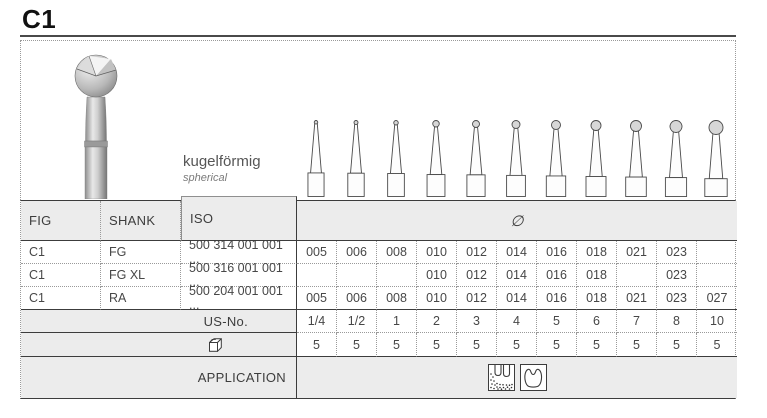 This screenshot has height=418, width=767. I want to click on bur-photo, so click(96, 126).